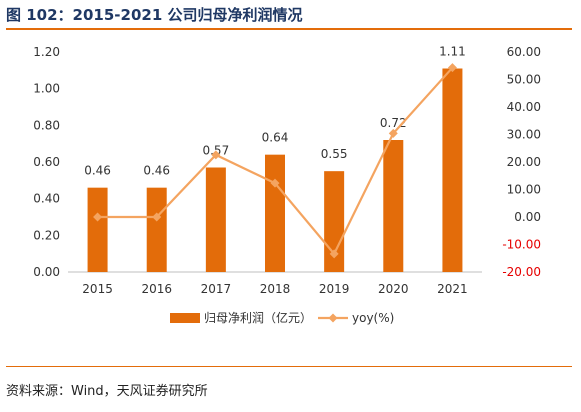  I want to click on title-rule, so click(289, 29).